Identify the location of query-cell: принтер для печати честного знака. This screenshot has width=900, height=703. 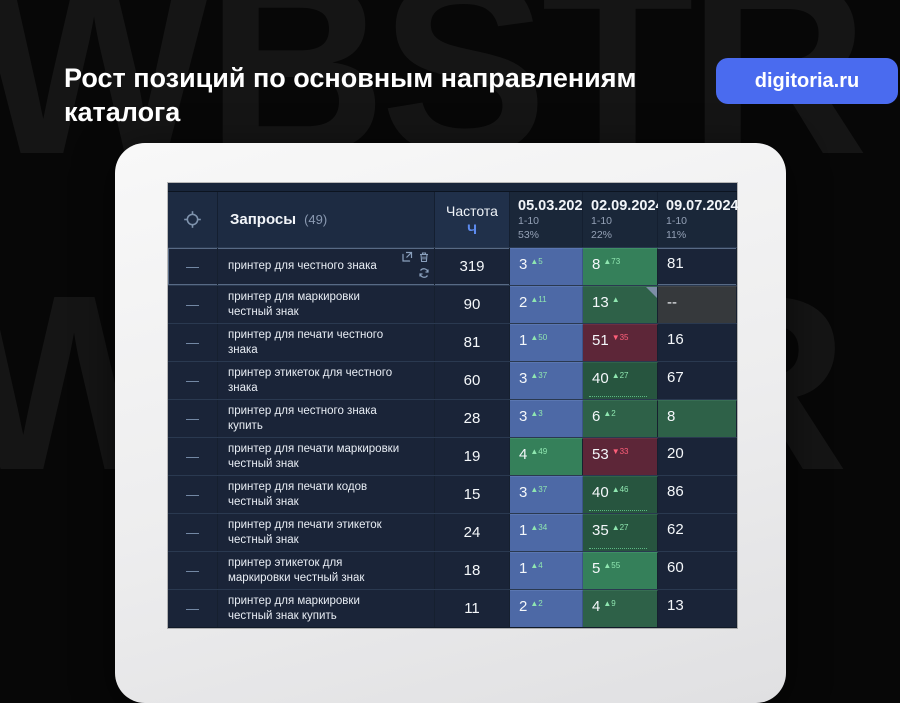
(326, 342).